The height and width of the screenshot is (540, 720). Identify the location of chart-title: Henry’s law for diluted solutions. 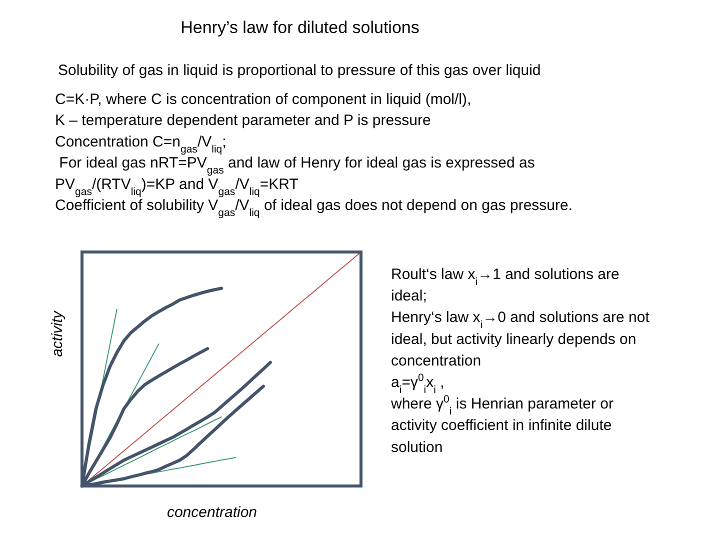
(300, 27).